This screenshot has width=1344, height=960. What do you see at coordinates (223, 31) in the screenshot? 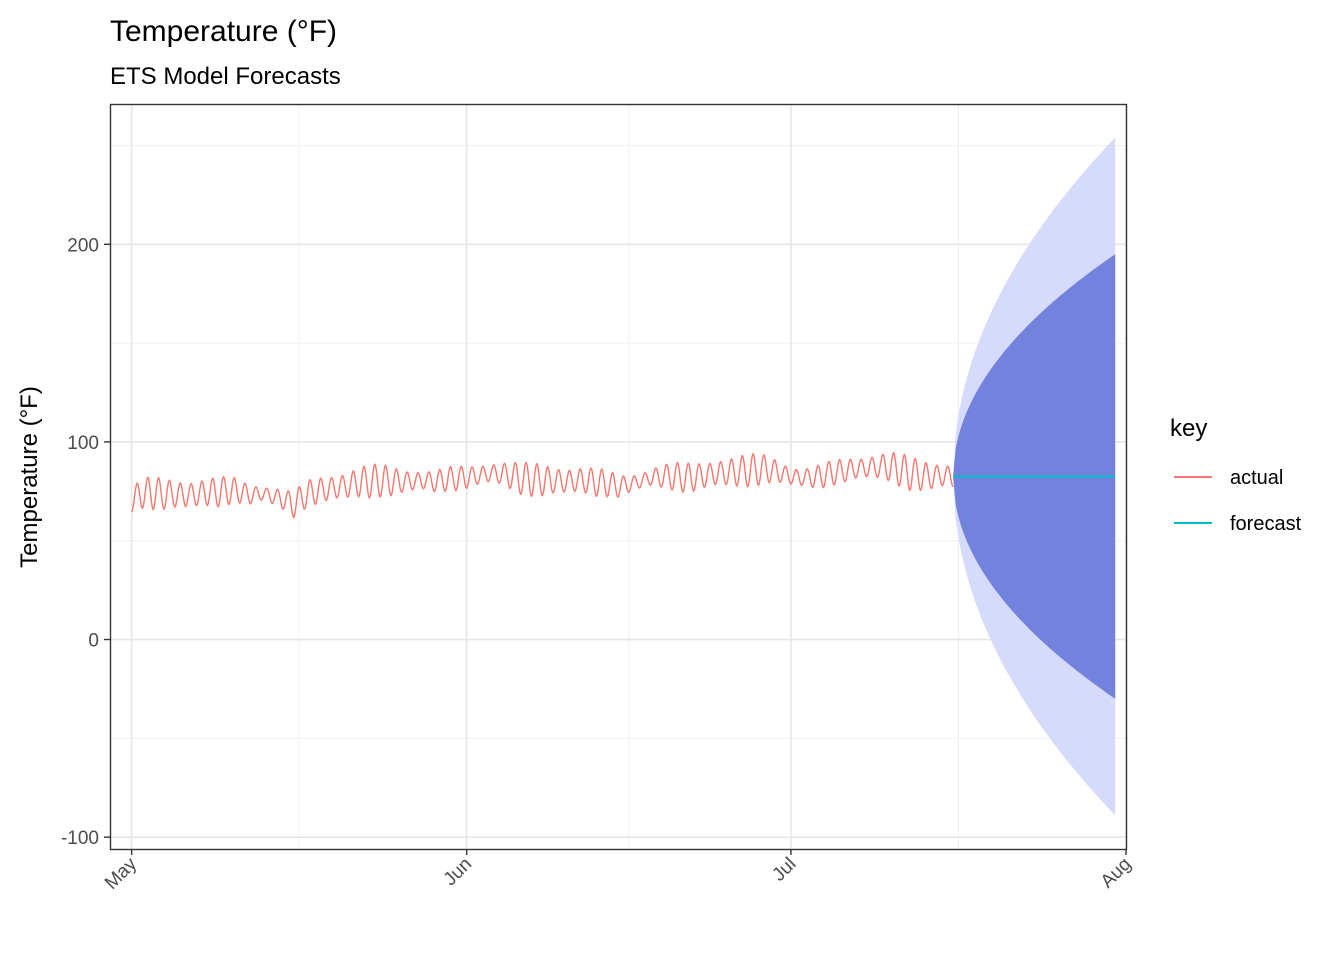
I see `chart-title: Temperature (°F)` at bounding box center [223, 31].